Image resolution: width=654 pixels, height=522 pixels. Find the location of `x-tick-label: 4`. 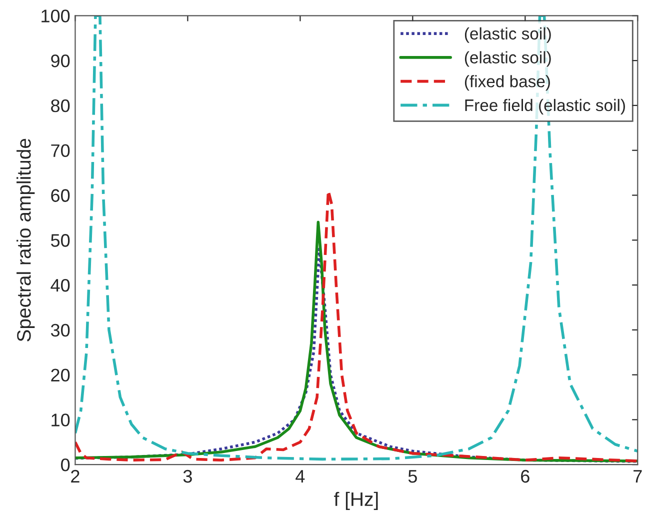

x-tick-label: 4 is located at coordinates (300, 476).